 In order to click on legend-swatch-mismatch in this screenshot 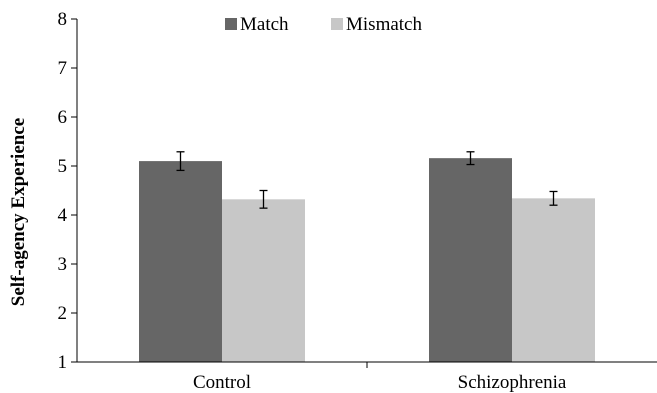, I will do `click(337, 24)`.